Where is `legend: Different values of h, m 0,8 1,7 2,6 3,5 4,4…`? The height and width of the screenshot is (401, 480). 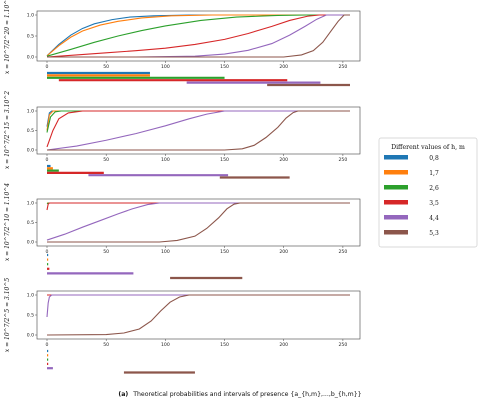
legend: Different values of h, m 0,8 1,7 2,6 3,5 4,4… is located at coordinates (428, 192).